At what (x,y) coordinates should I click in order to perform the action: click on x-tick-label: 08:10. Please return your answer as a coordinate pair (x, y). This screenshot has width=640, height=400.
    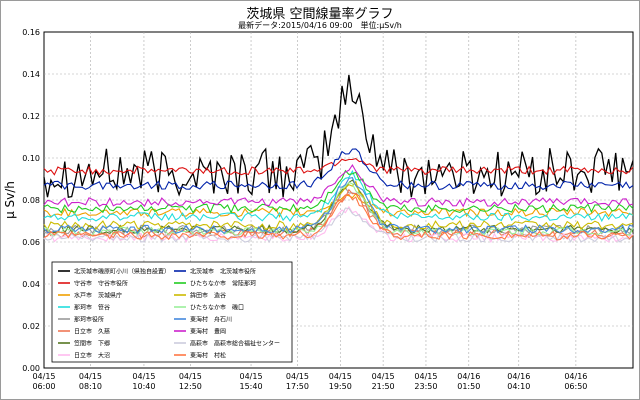
    Looking at the image, I should click on (90, 386).